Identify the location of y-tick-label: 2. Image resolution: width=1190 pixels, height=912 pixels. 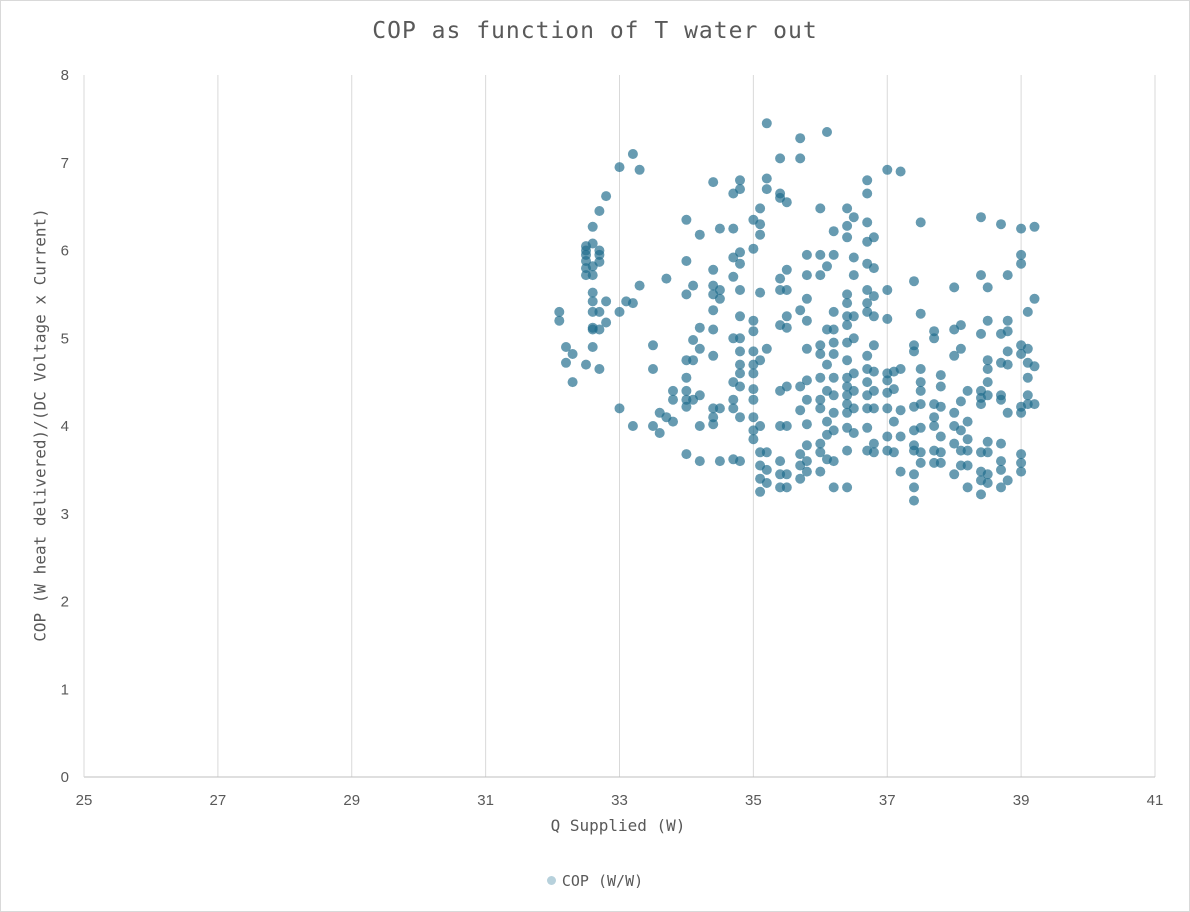
(65, 602).